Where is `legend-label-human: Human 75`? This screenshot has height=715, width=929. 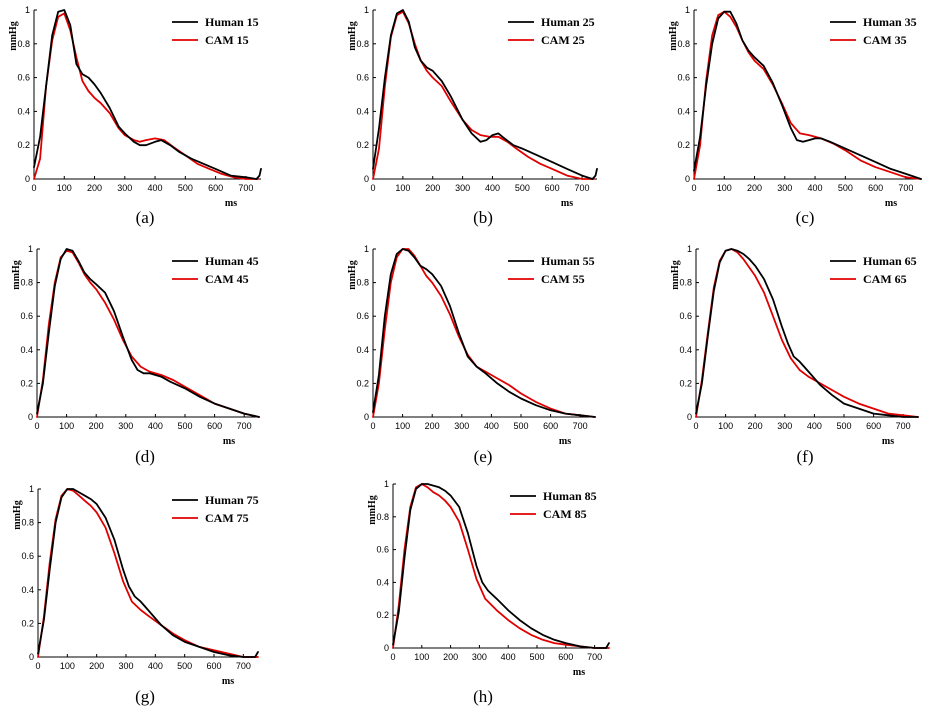
legend-label-human: Human 75 is located at coordinates (232, 500).